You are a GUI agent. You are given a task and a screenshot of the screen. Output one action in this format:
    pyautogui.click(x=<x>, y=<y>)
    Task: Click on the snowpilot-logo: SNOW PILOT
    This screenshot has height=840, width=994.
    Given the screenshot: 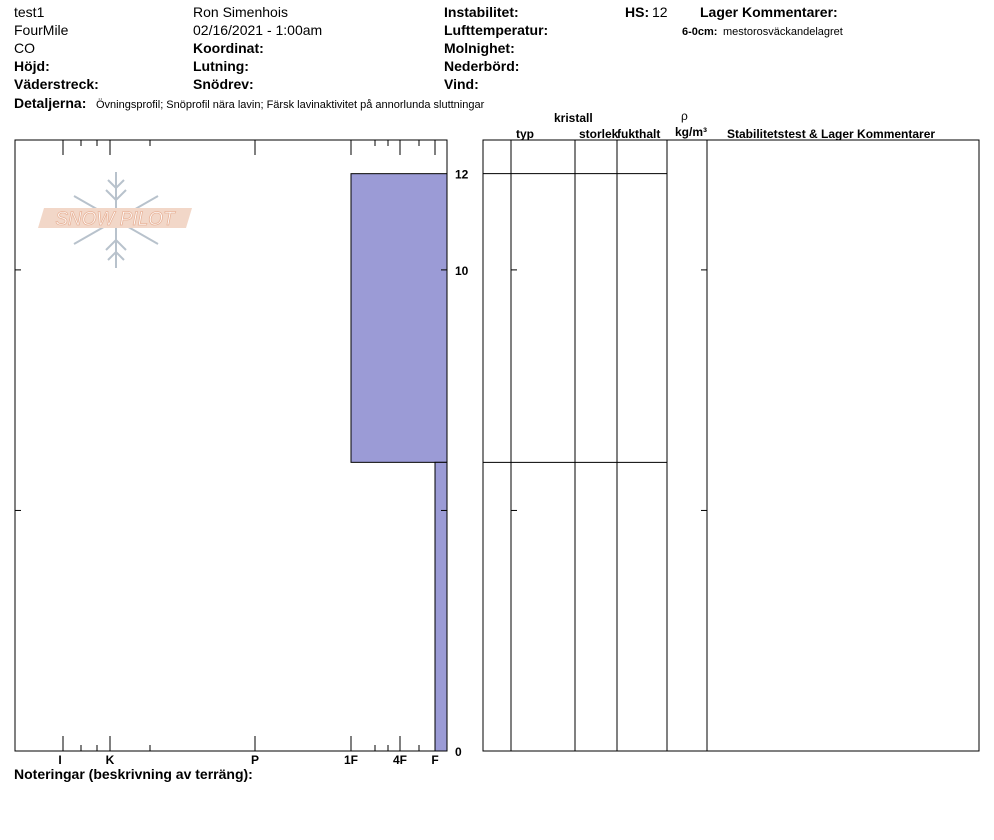 What is the action you would take?
    pyautogui.click(x=115, y=220)
    